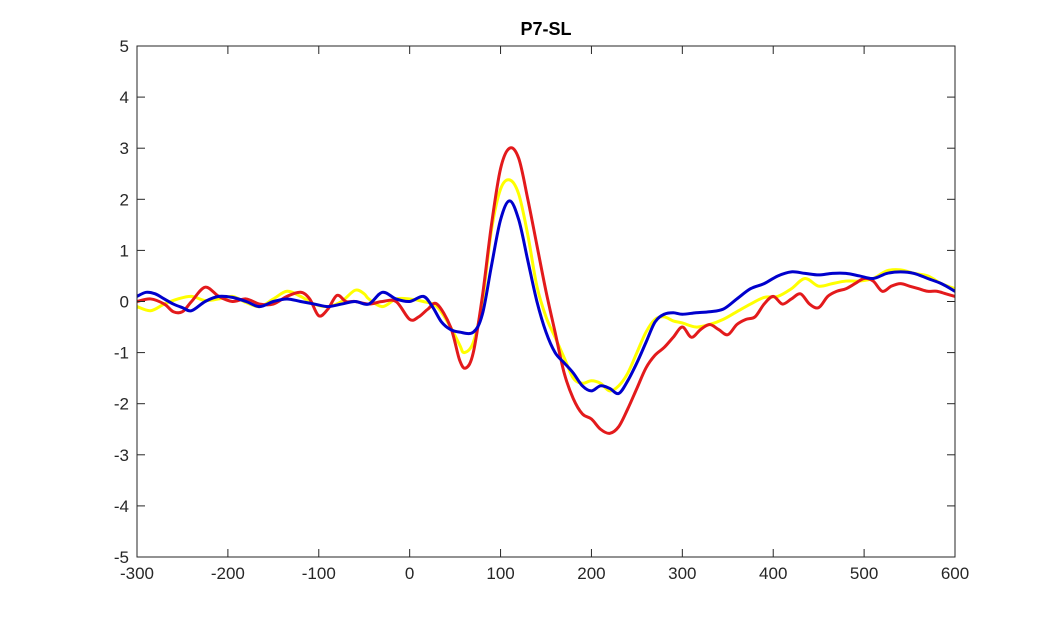 This screenshot has width=1054, height=631. I want to click on y-tick-label: 4, so click(124, 97).